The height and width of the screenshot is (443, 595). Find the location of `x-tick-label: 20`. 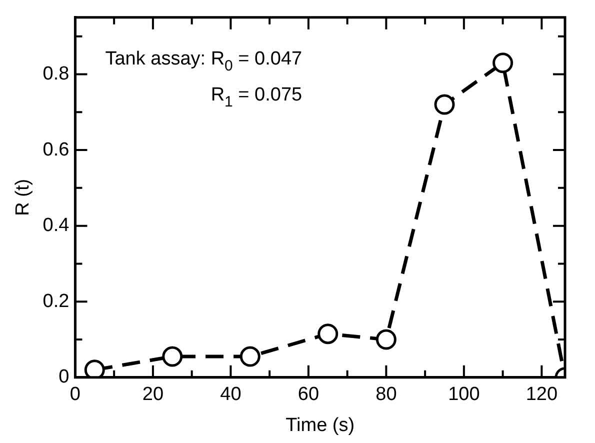

x-tick-label: 20 is located at coordinates (153, 395).